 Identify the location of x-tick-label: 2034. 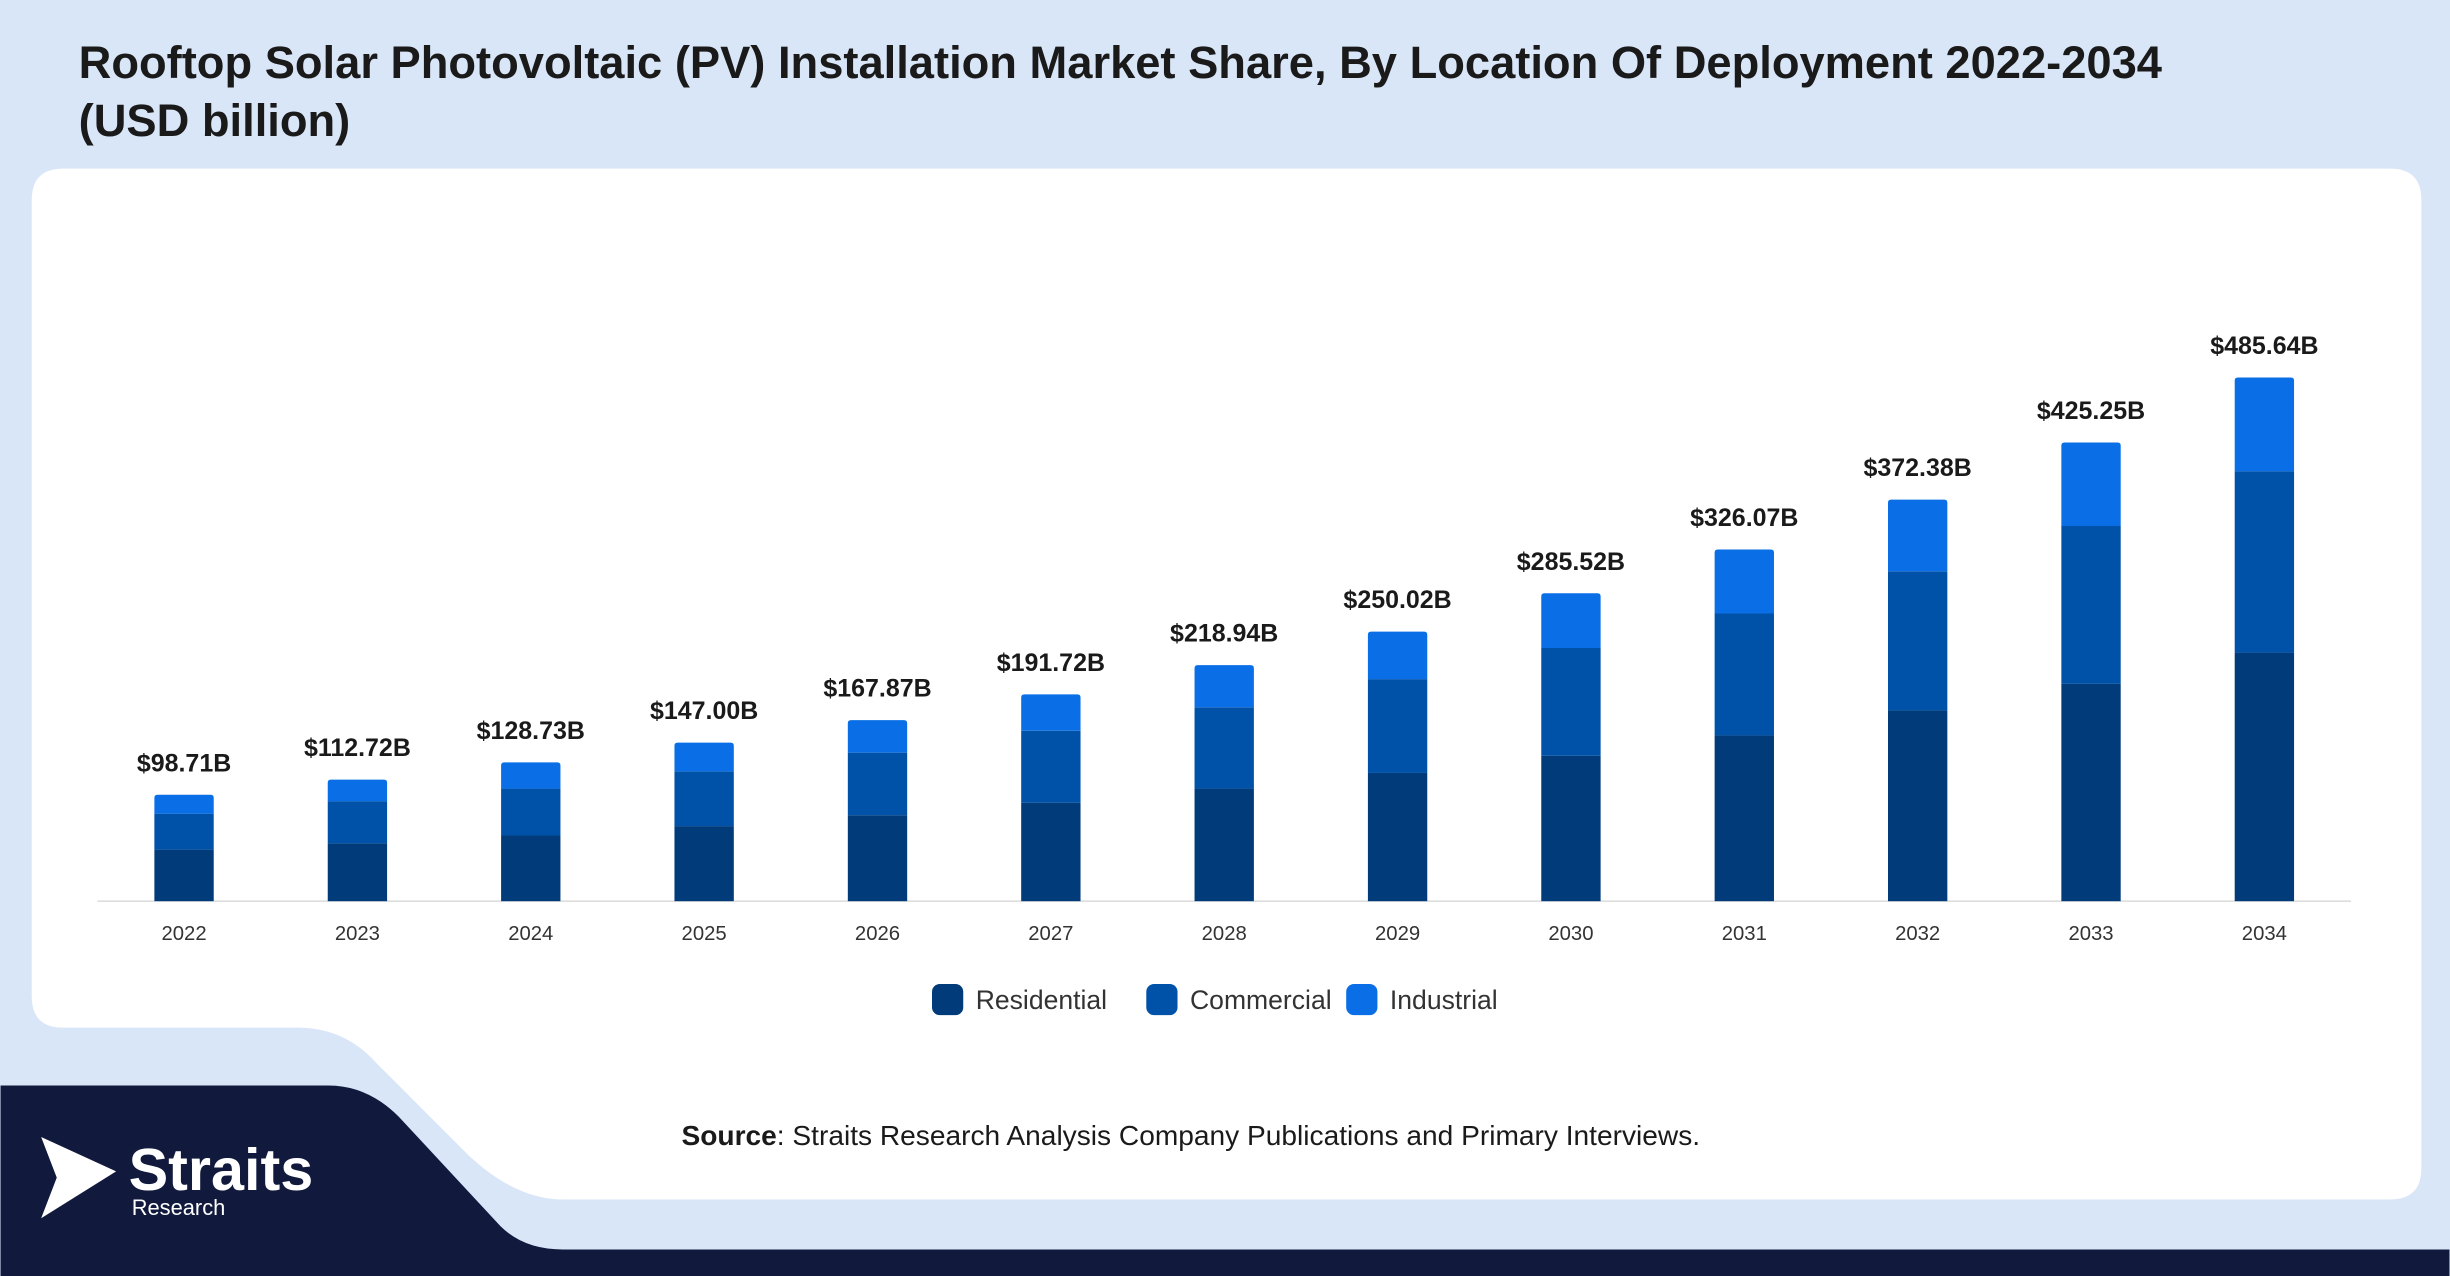
(2264, 934).